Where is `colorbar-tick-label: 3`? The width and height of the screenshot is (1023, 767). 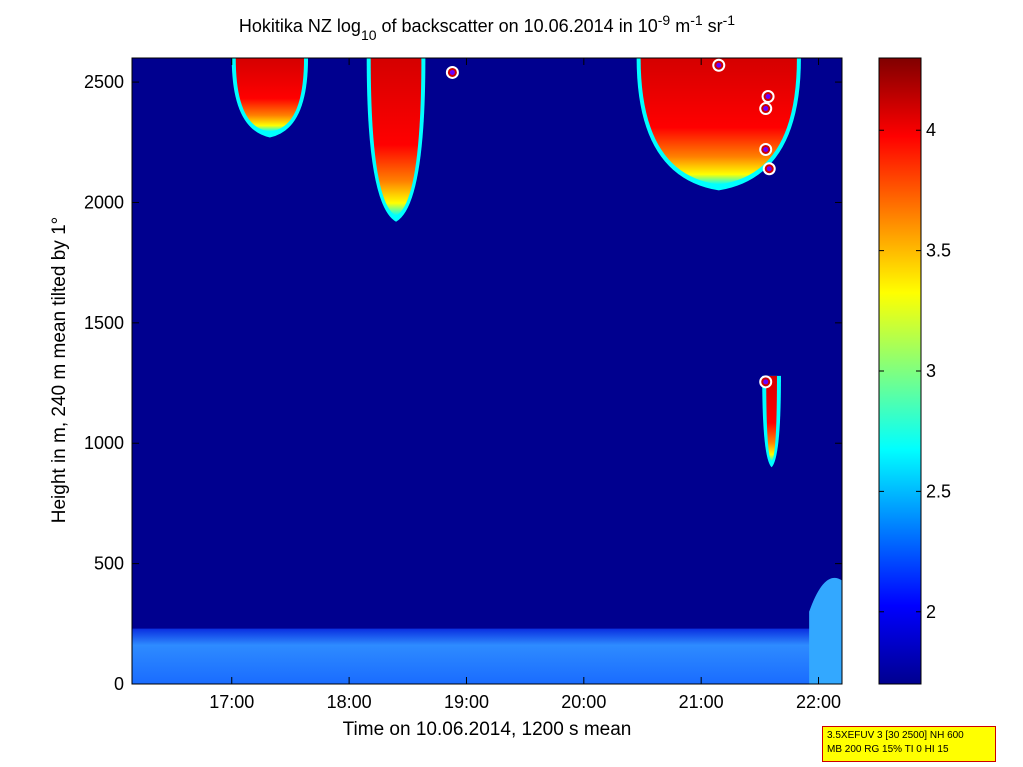 colorbar-tick-label: 3 is located at coordinates (931, 371).